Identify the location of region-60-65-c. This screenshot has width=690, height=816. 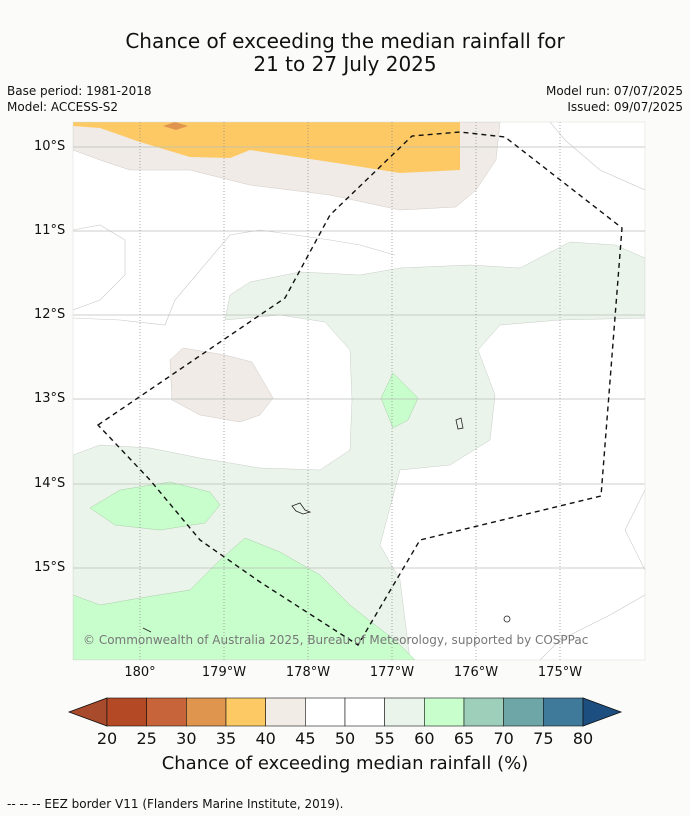
(399, 400).